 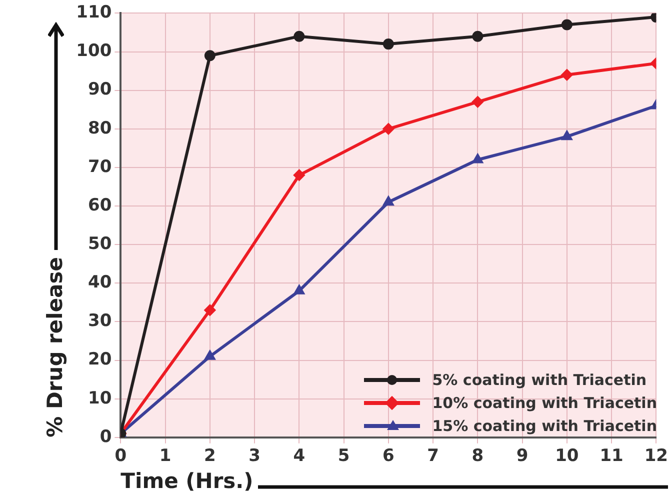 What do you see at coordinates (433, 456) in the screenshot?
I see `x-tick-label: 7` at bounding box center [433, 456].